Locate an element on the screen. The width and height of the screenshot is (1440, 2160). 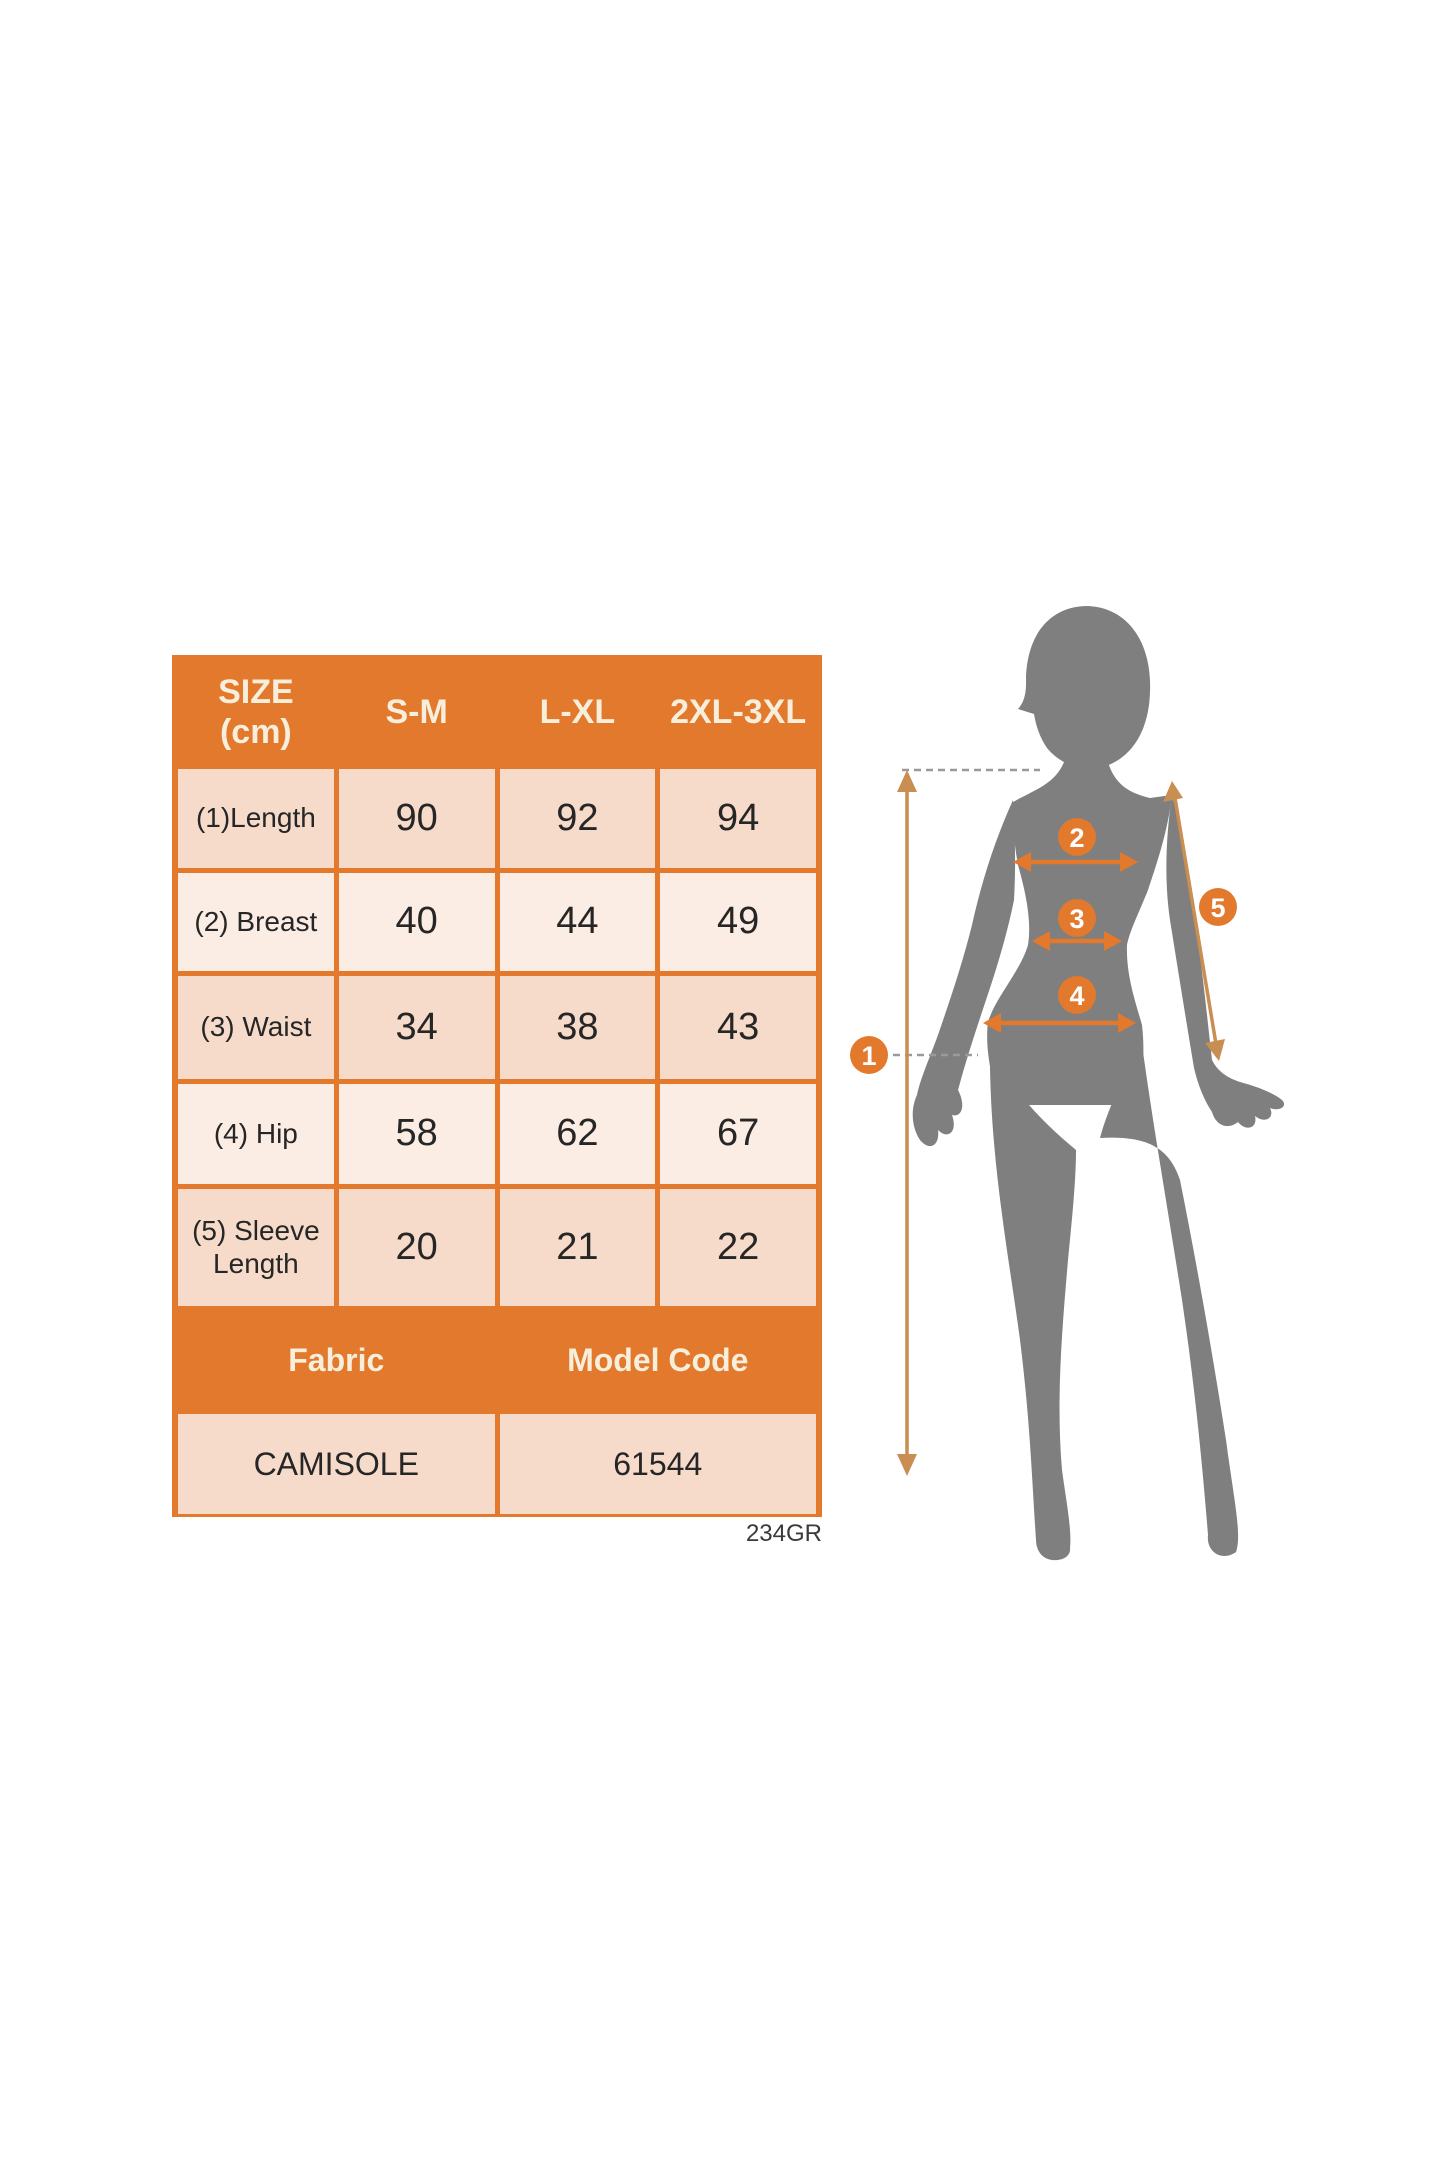
row-hip-sm: 58 is located at coordinates (416, 1134).